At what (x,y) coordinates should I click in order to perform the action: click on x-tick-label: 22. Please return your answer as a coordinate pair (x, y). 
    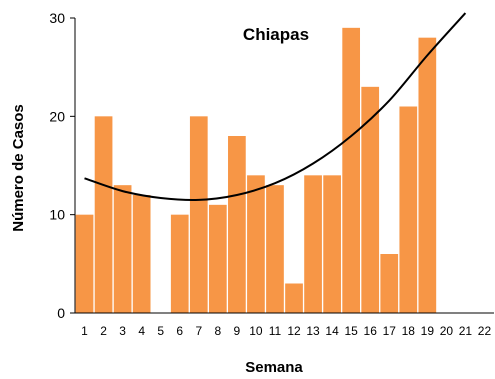
    Looking at the image, I should click on (485, 331).